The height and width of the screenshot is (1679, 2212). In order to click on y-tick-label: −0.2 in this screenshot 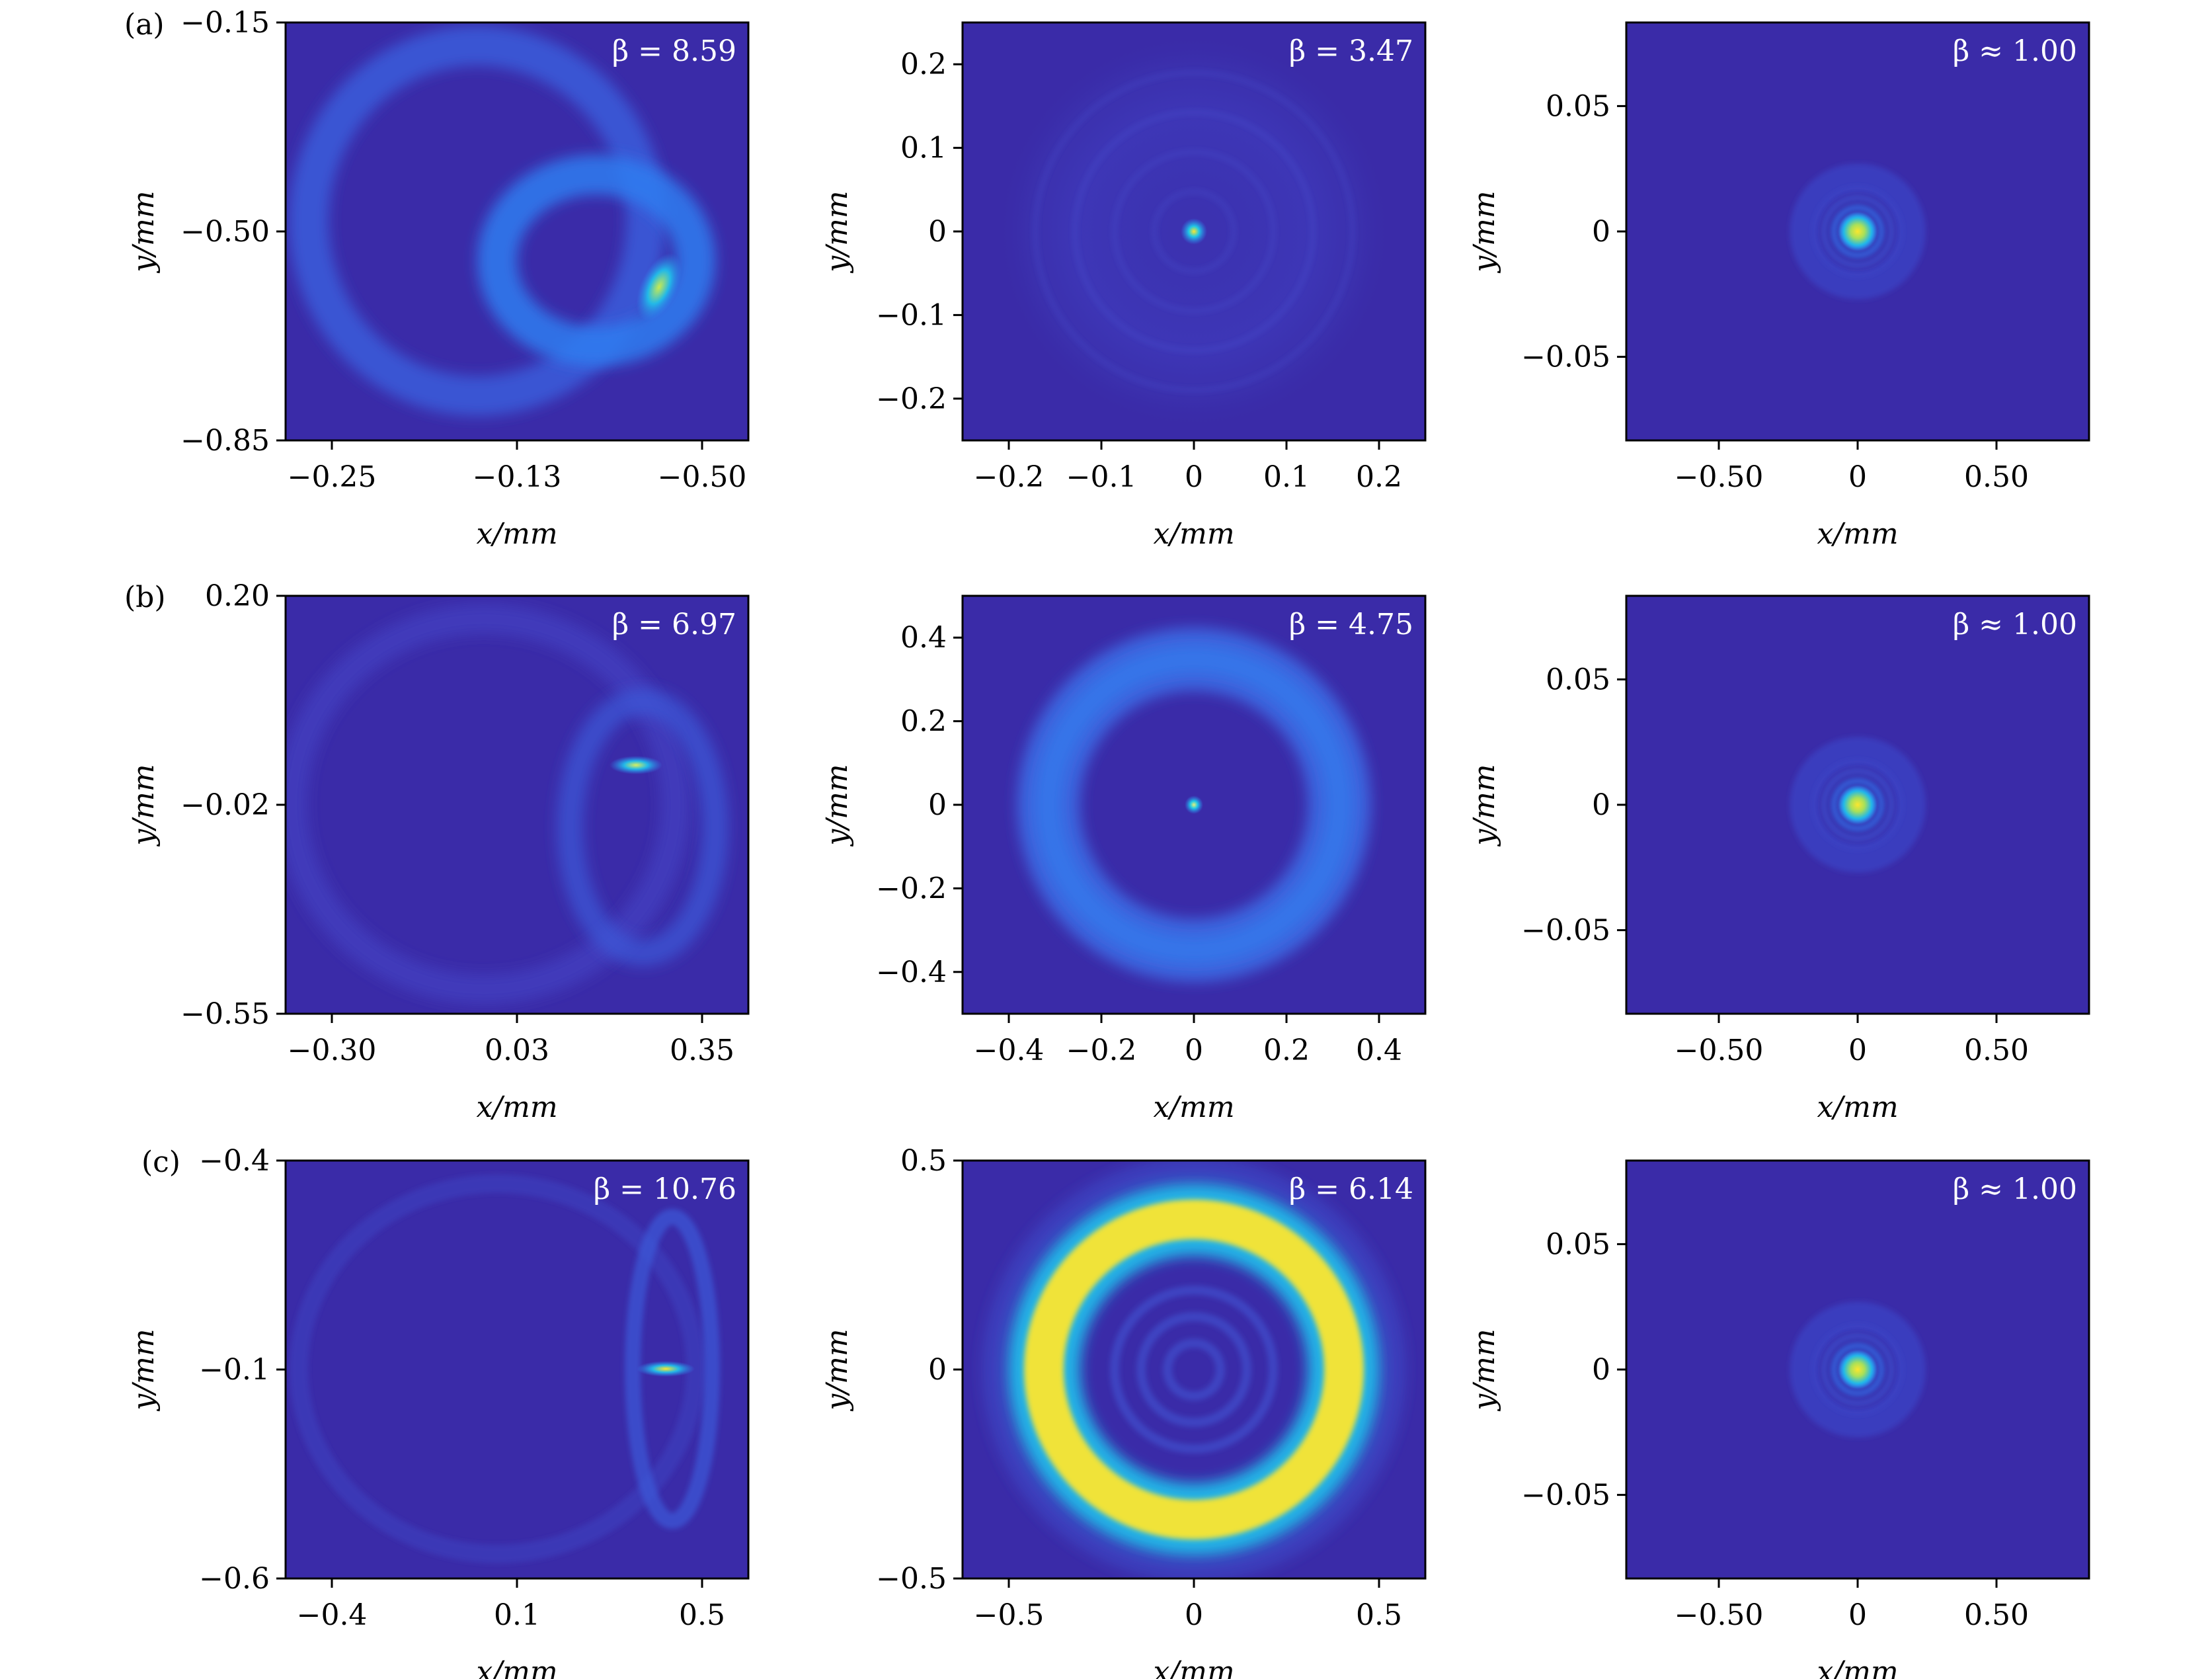, I will do `click(911, 888)`.